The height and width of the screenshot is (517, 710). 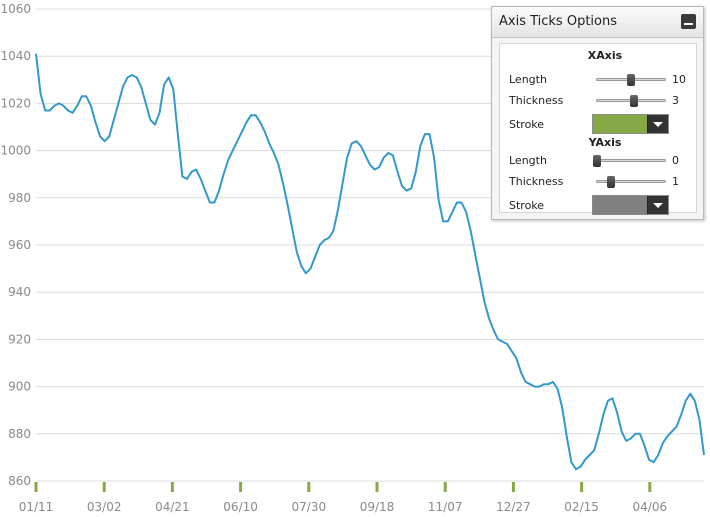 What do you see at coordinates (36, 507) in the screenshot?
I see `x-tick-label: 01/11` at bounding box center [36, 507].